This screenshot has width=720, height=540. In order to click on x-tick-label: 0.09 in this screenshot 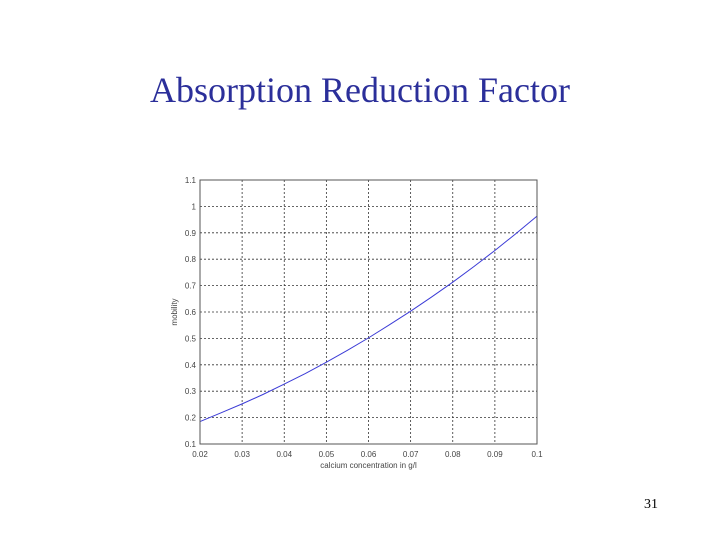, I will do `click(495, 454)`.